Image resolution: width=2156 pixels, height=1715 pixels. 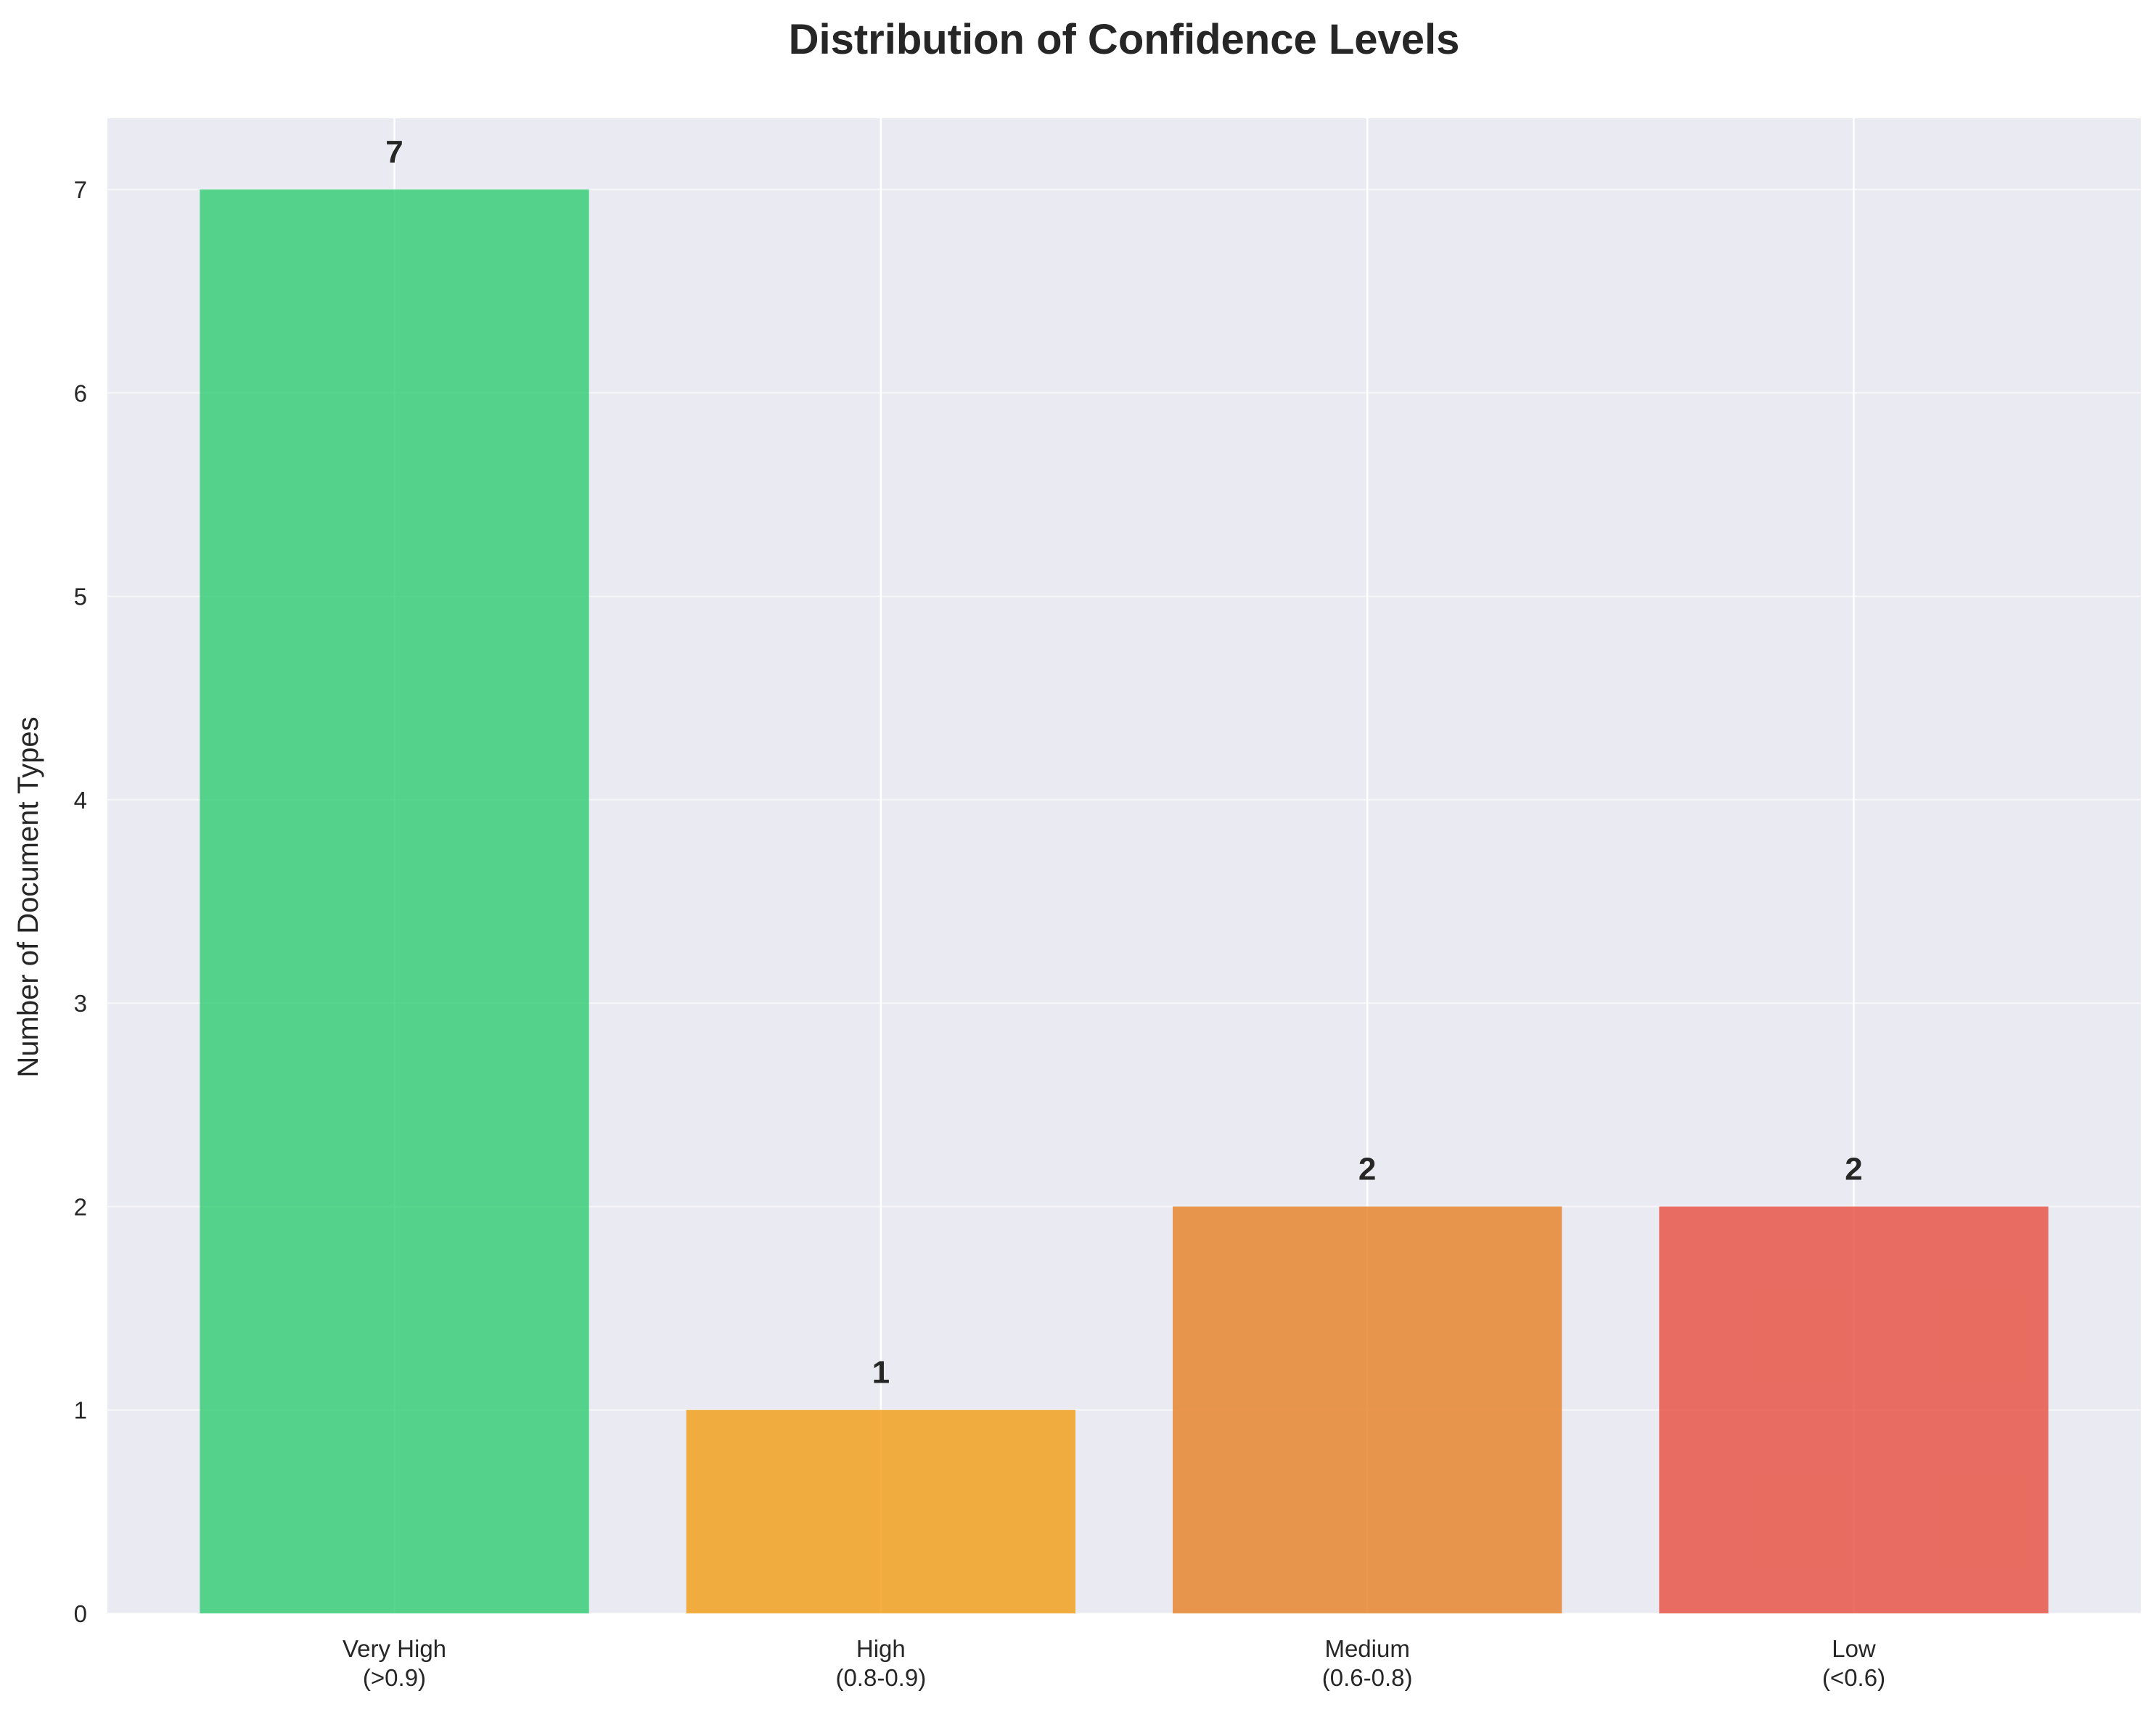 What do you see at coordinates (28, 897) in the screenshot?
I see `y-axis-label: Number of Document Types` at bounding box center [28, 897].